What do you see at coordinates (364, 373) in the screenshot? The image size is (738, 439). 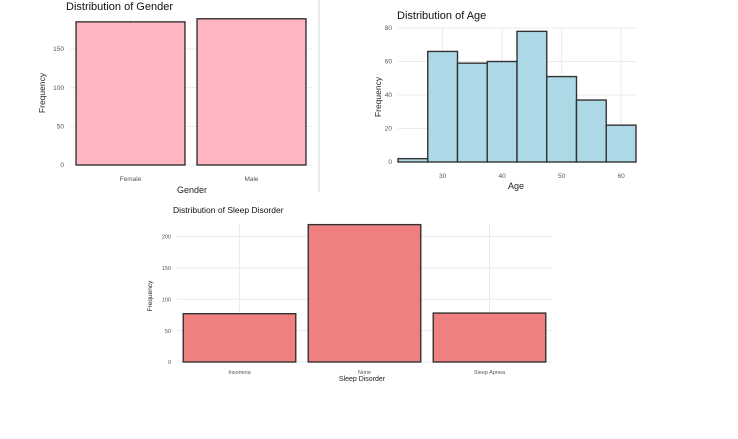 I see `sleep-disorder-x-tick-label: None` at bounding box center [364, 373].